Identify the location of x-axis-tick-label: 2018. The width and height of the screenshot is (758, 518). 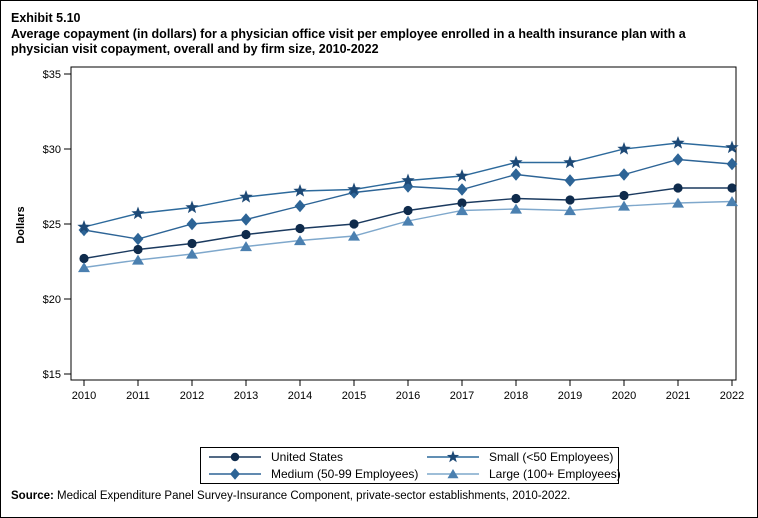
(516, 396).